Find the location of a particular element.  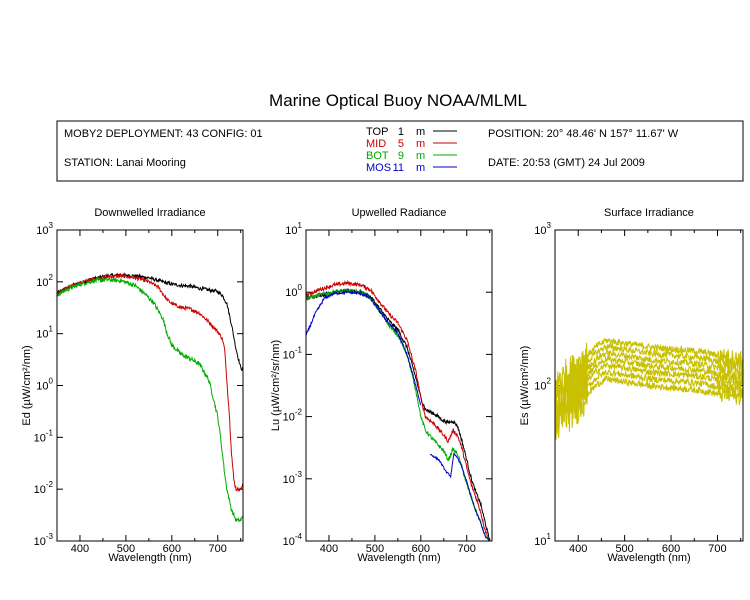

y-axis-label-unit: (µW/cm²/sr/nm) is located at coordinates (276, 378).